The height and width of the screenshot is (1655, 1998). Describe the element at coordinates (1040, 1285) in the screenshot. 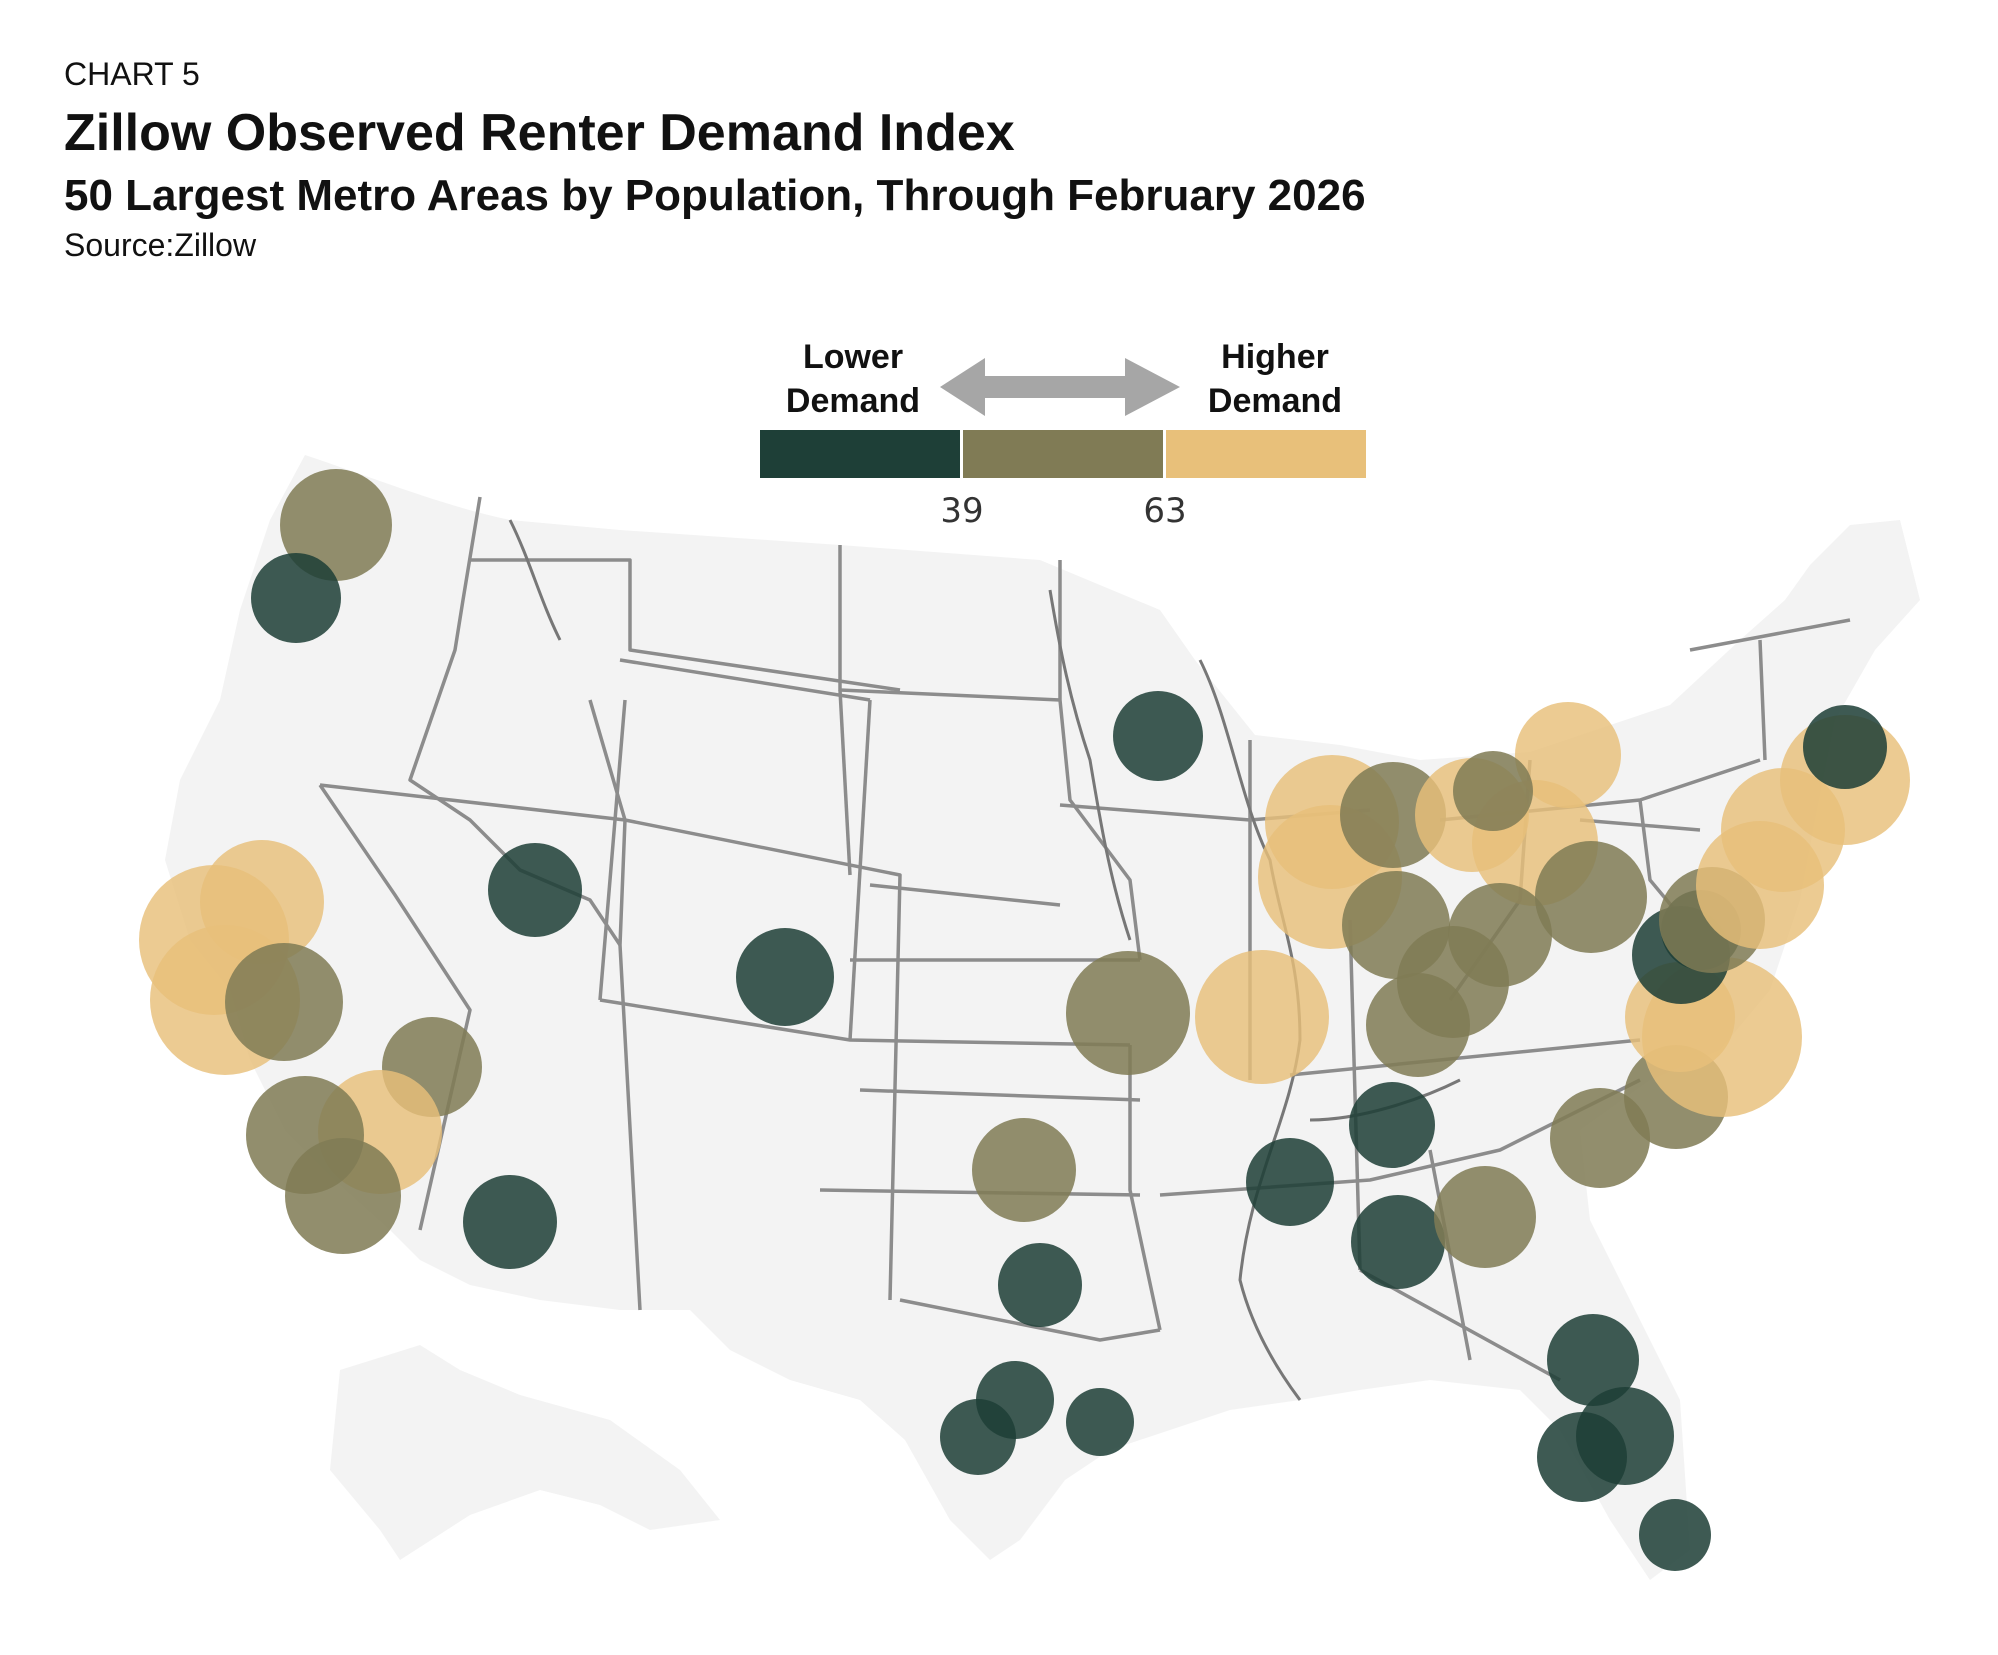

I see `bubble-dallas` at that location.